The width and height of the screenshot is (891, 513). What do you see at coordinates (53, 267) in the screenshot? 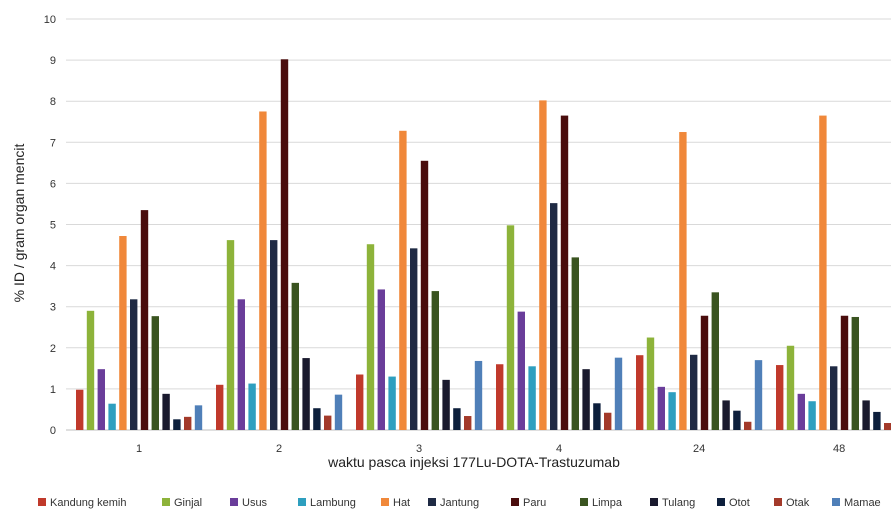
I see `y-tick-label: 4` at bounding box center [53, 267].